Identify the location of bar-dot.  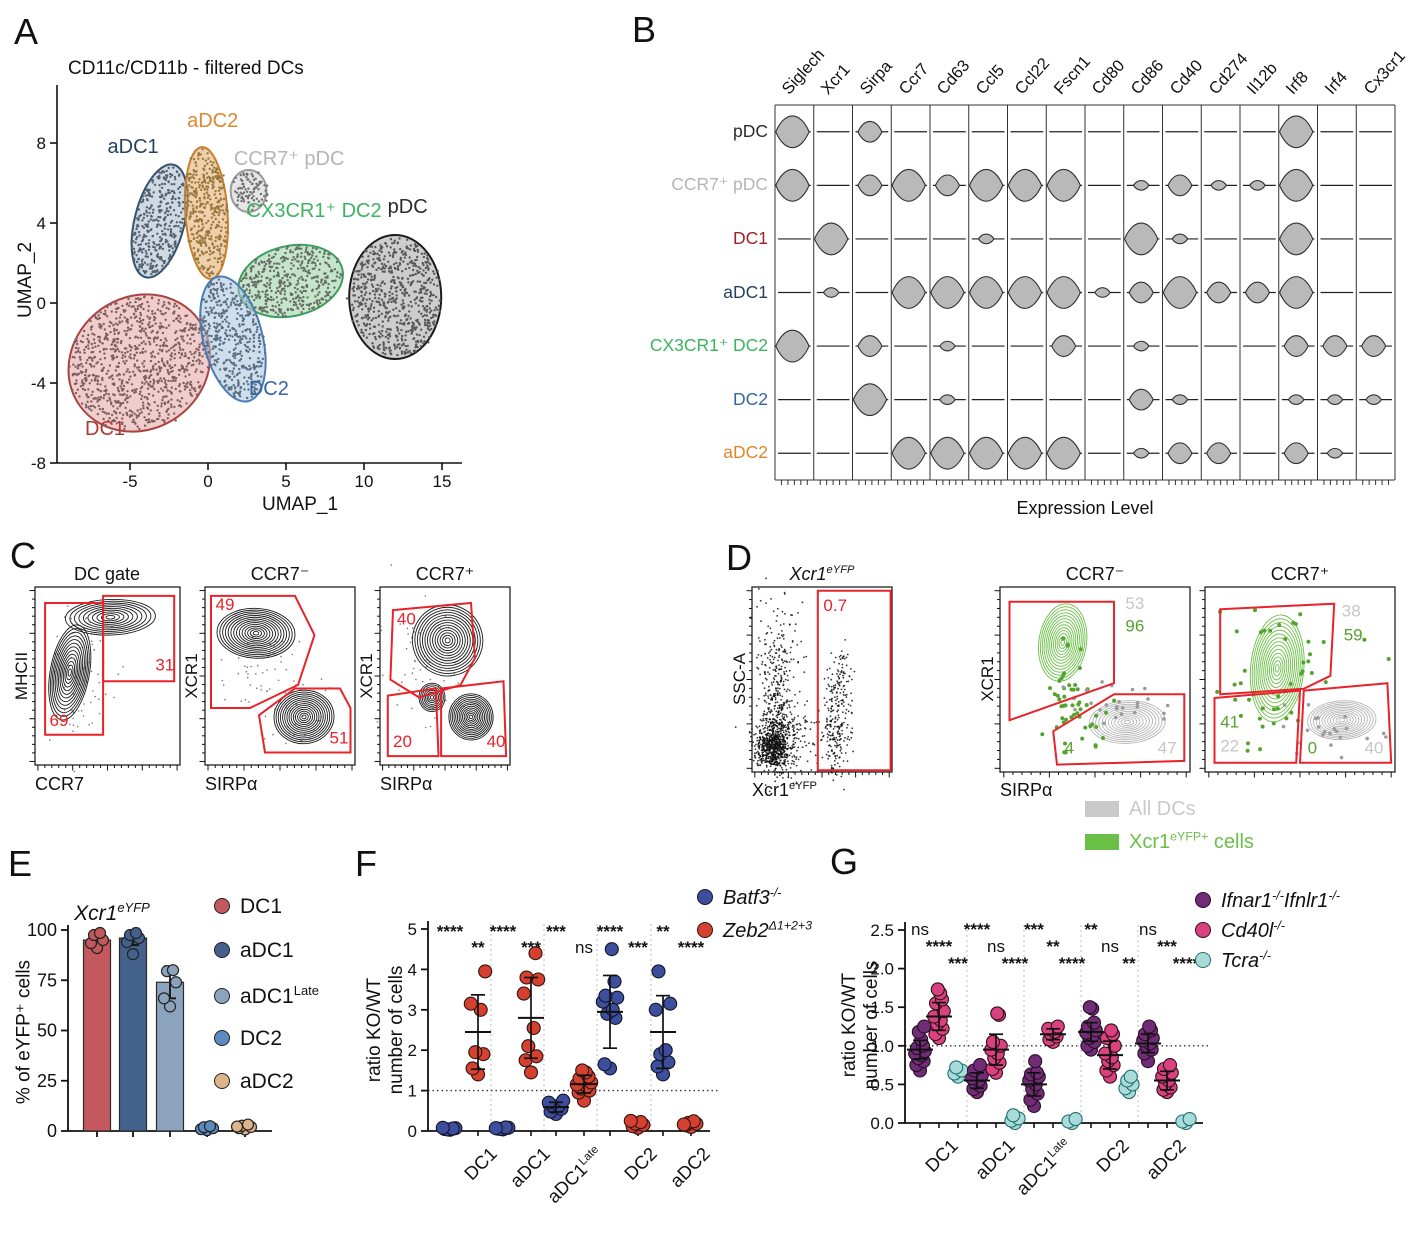
(210, 1126).